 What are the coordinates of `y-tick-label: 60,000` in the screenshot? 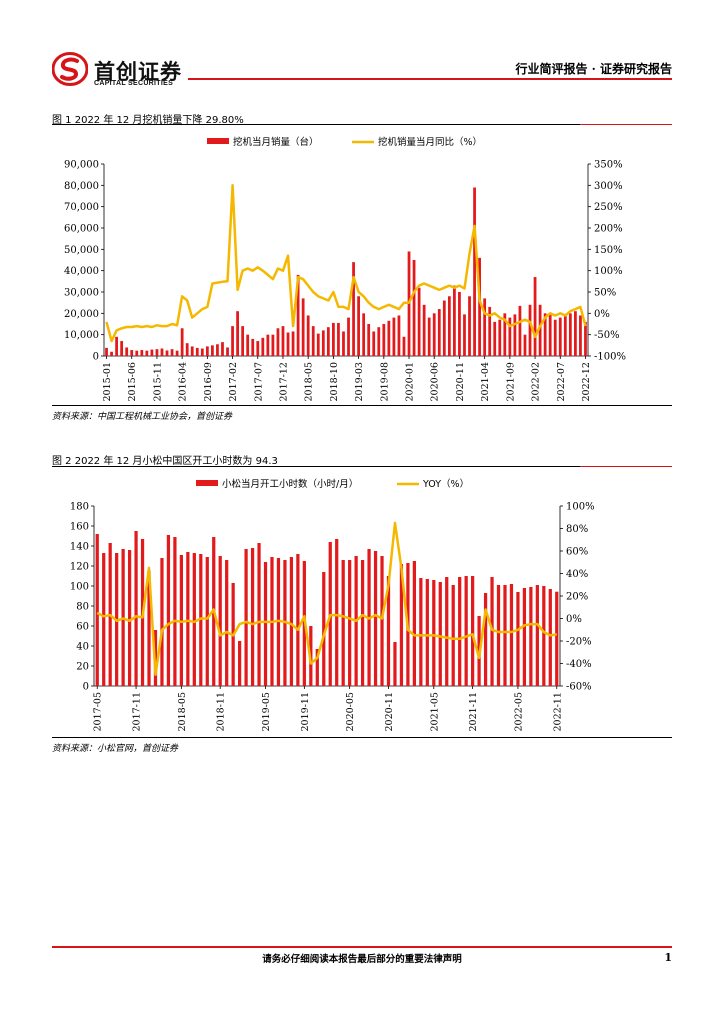 It's located at (81, 229).